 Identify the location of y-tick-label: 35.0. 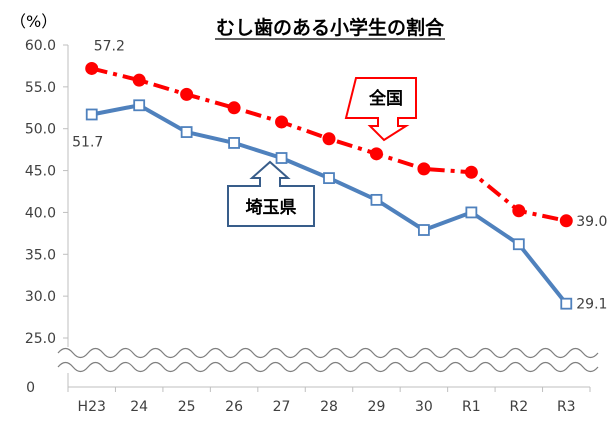
(40, 255).